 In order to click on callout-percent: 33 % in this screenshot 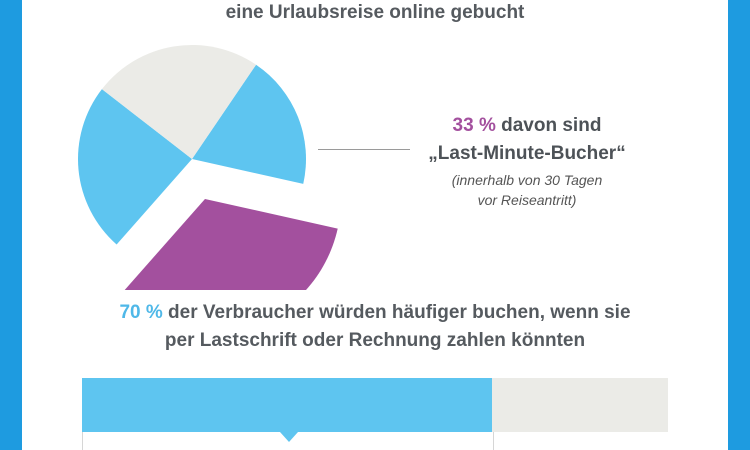, I will do `click(474, 125)`.